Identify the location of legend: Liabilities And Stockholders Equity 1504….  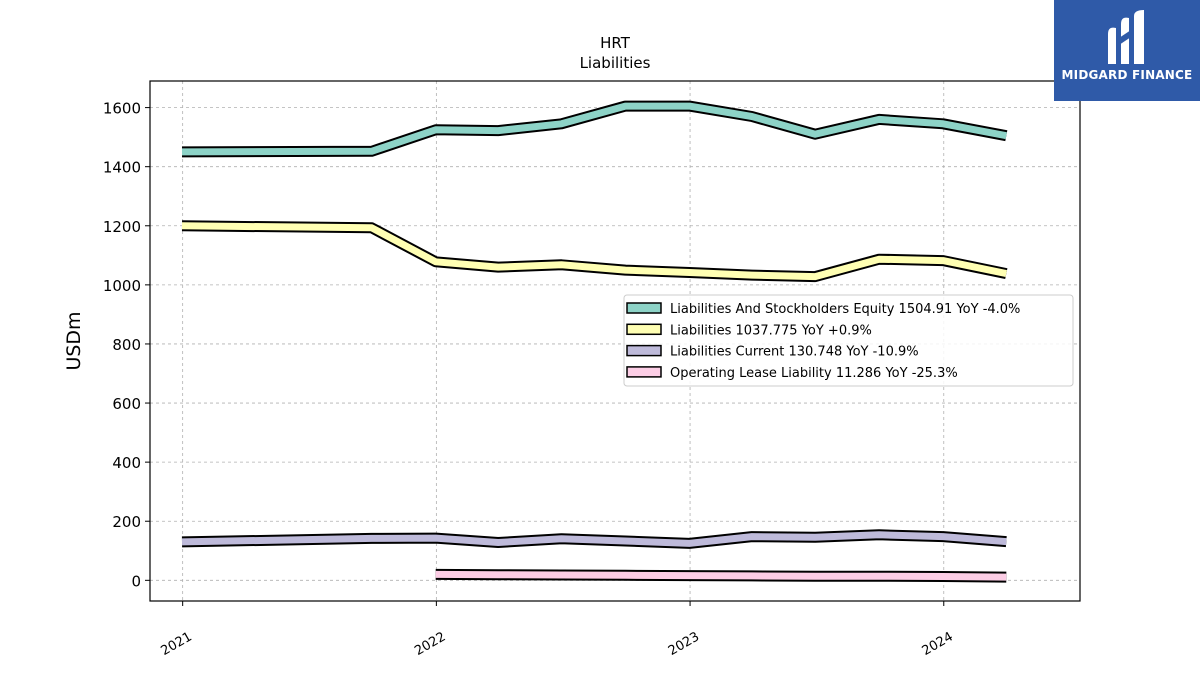
(848, 340).